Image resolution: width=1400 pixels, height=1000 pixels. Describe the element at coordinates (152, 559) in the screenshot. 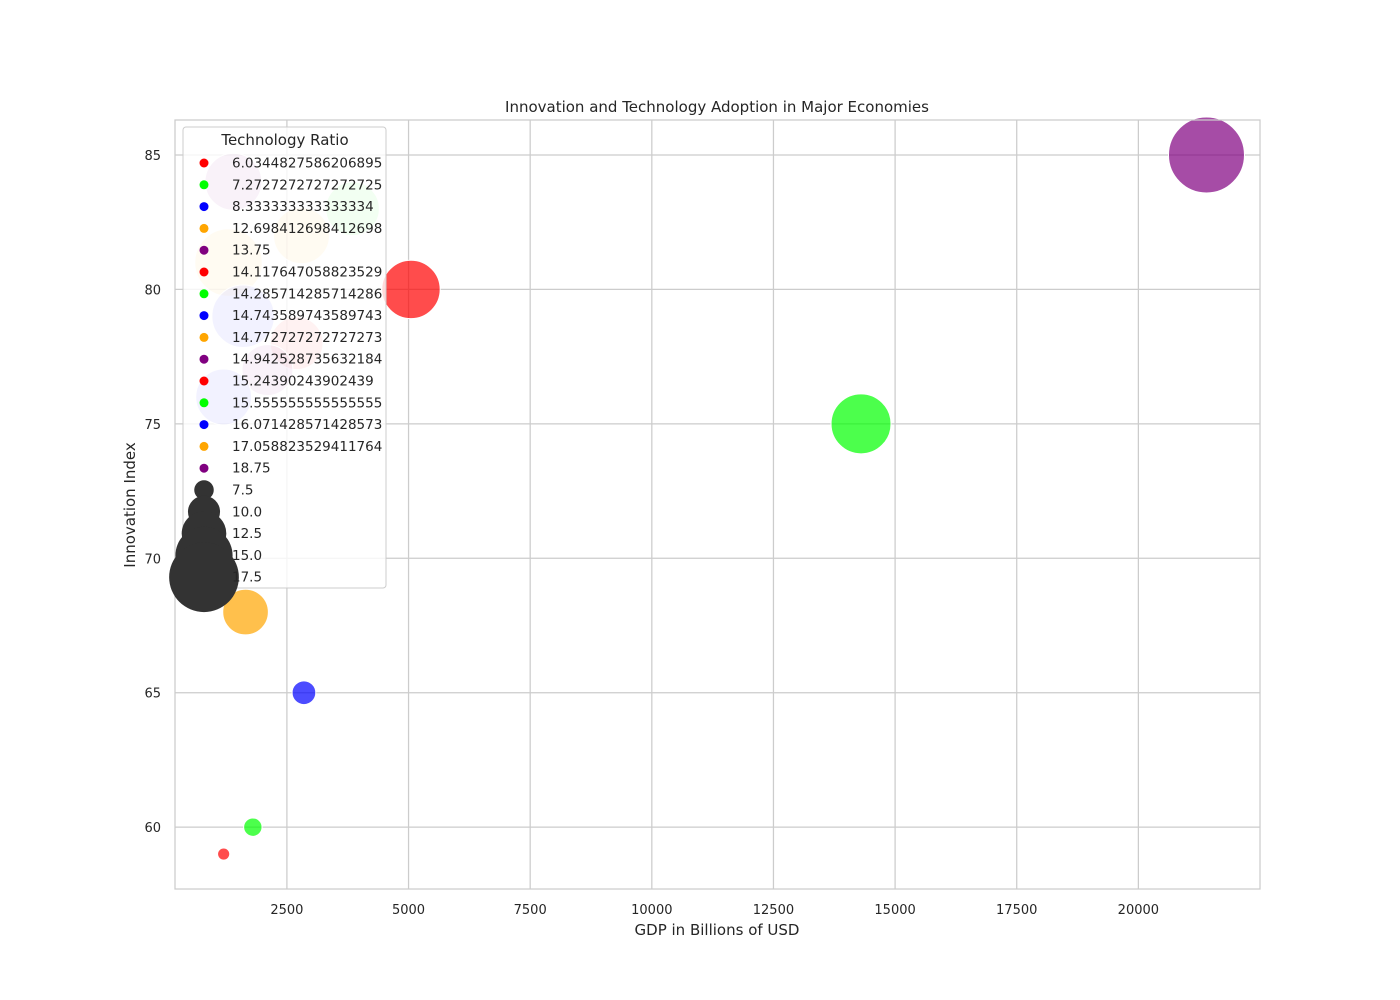

I see `y-tick-label: 70` at that location.